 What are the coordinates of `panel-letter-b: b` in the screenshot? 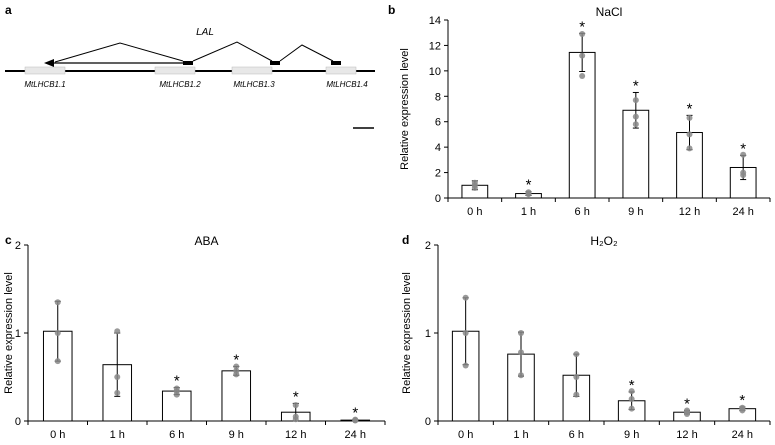 It's located at (391, 10).